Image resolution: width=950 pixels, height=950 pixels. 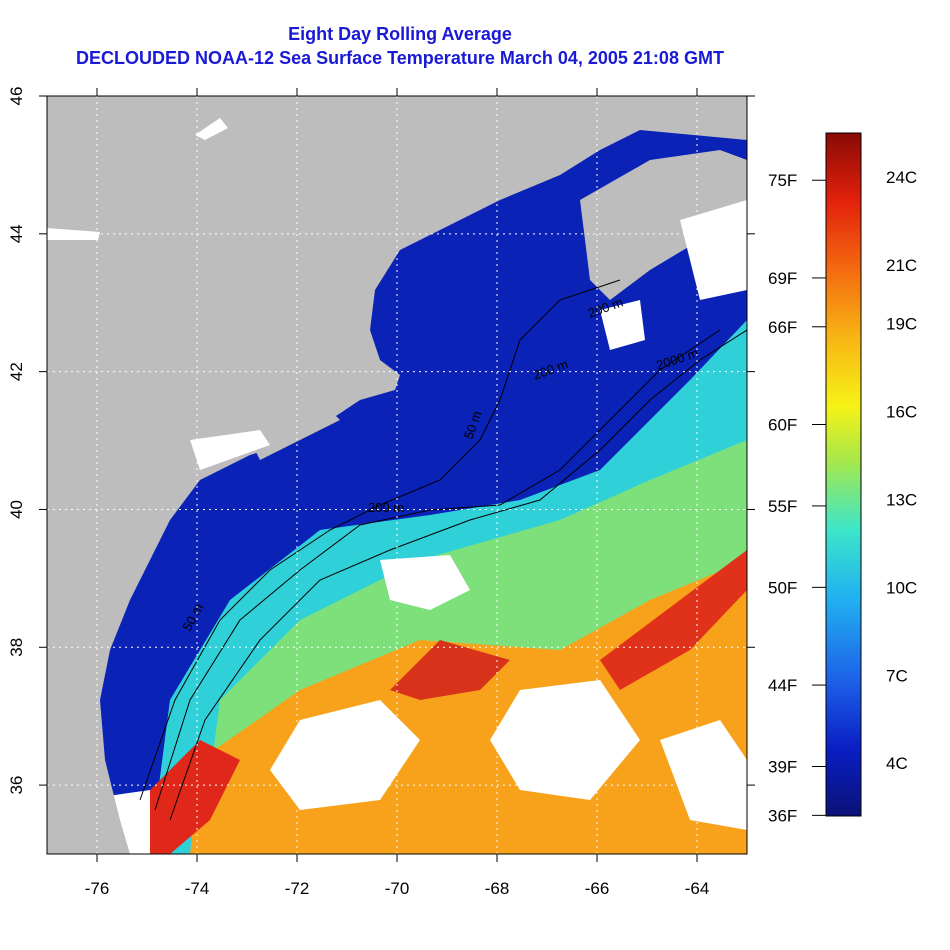 What do you see at coordinates (386, 507) in the screenshot?
I see `contour-label: 200 m` at bounding box center [386, 507].